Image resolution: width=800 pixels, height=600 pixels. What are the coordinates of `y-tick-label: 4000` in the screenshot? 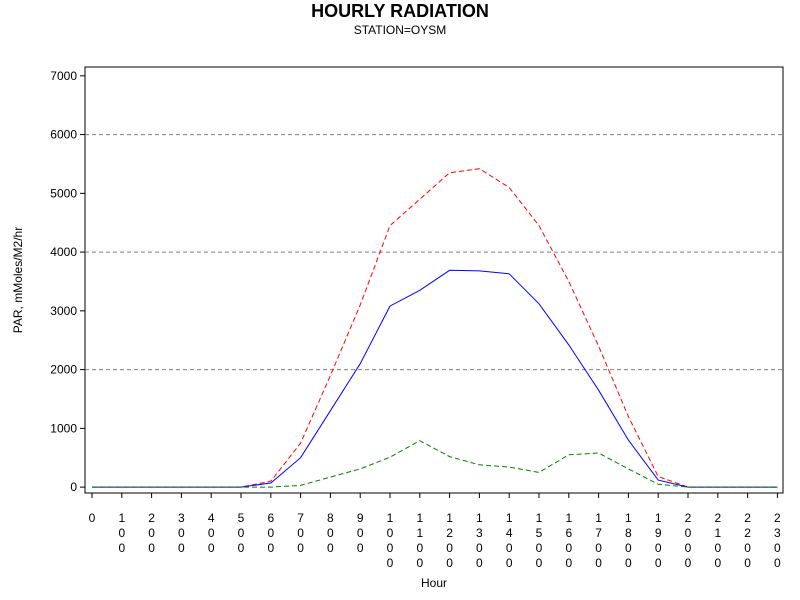 It's located at (63, 252).